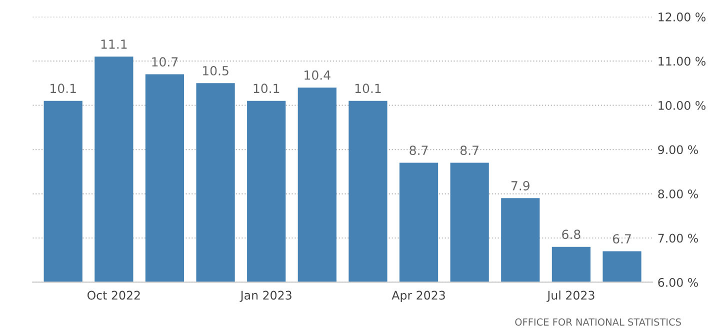 This screenshot has width=725, height=336. What do you see at coordinates (418, 296) in the screenshot?
I see `x-tick-label: Apr 2023` at bounding box center [418, 296].